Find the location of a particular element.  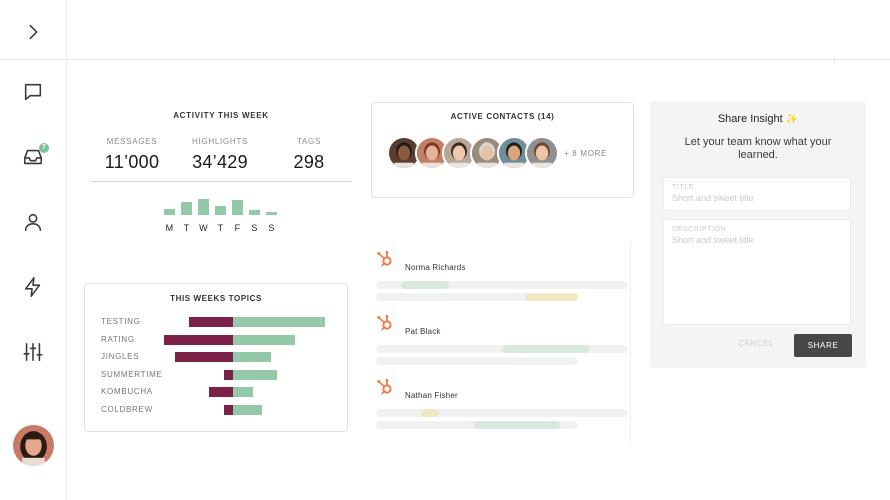

title-input is located at coordinates (757, 198).